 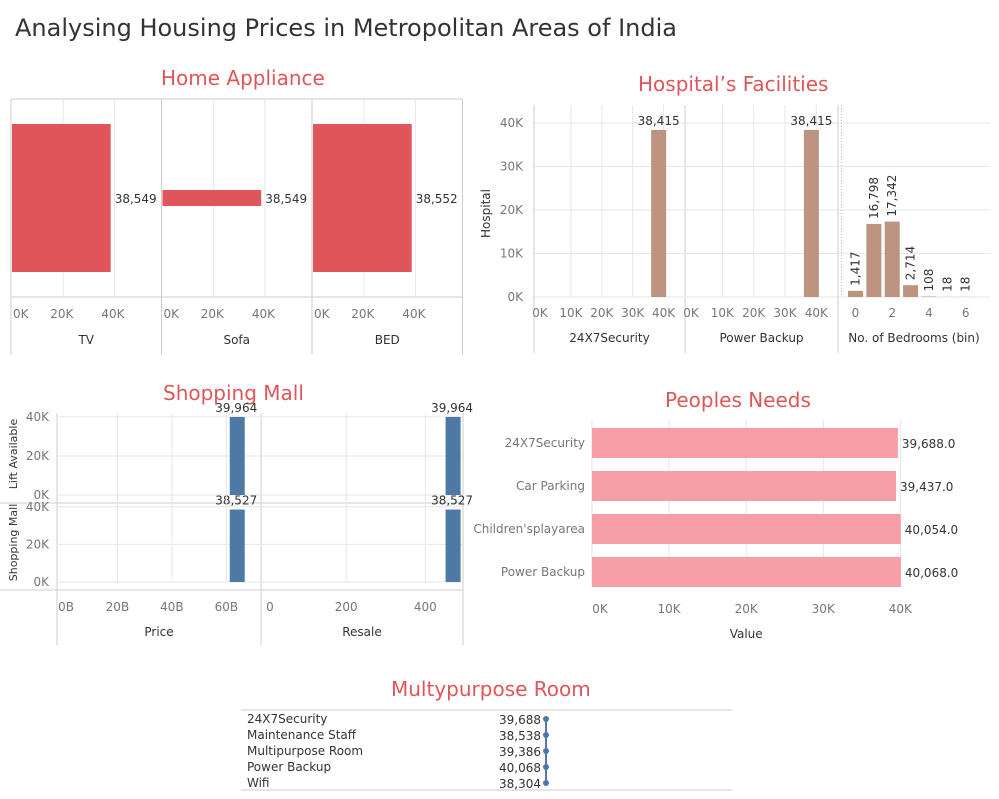 What do you see at coordinates (543, 572) in the screenshot?
I see `category-label: Power Backup` at bounding box center [543, 572].